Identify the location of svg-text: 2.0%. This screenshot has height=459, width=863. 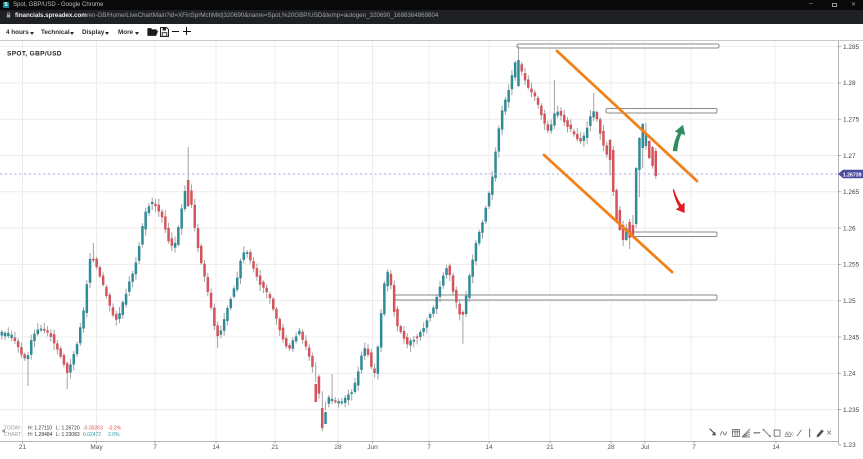
(114, 435).